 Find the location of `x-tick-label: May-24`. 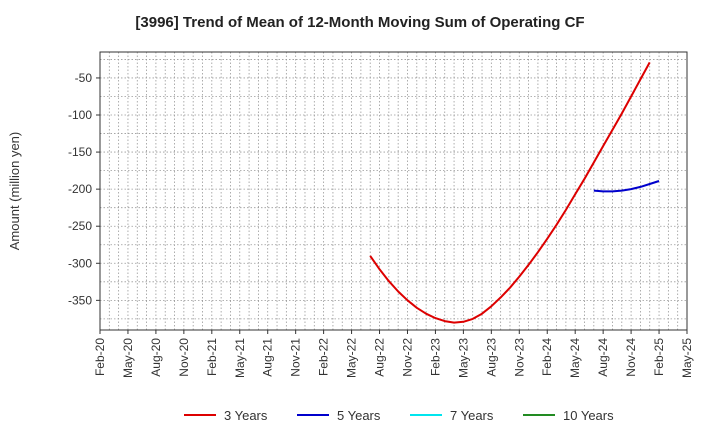

x-tick-label: May-24 is located at coordinates (575, 358).